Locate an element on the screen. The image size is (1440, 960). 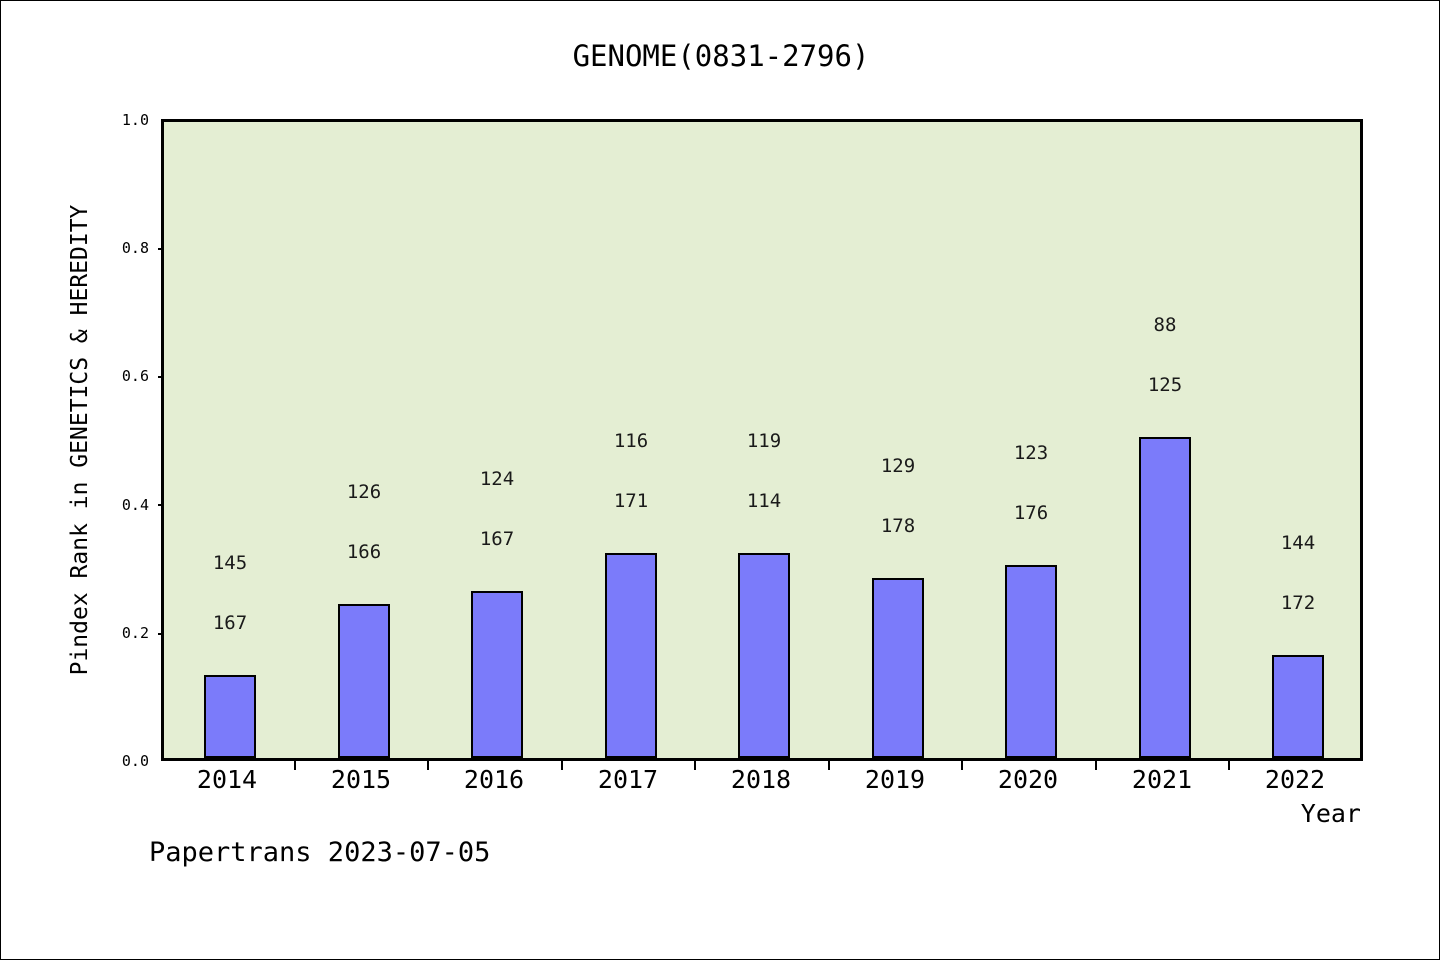
bar-label-2014: 145 167 is located at coordinates (230, 593).